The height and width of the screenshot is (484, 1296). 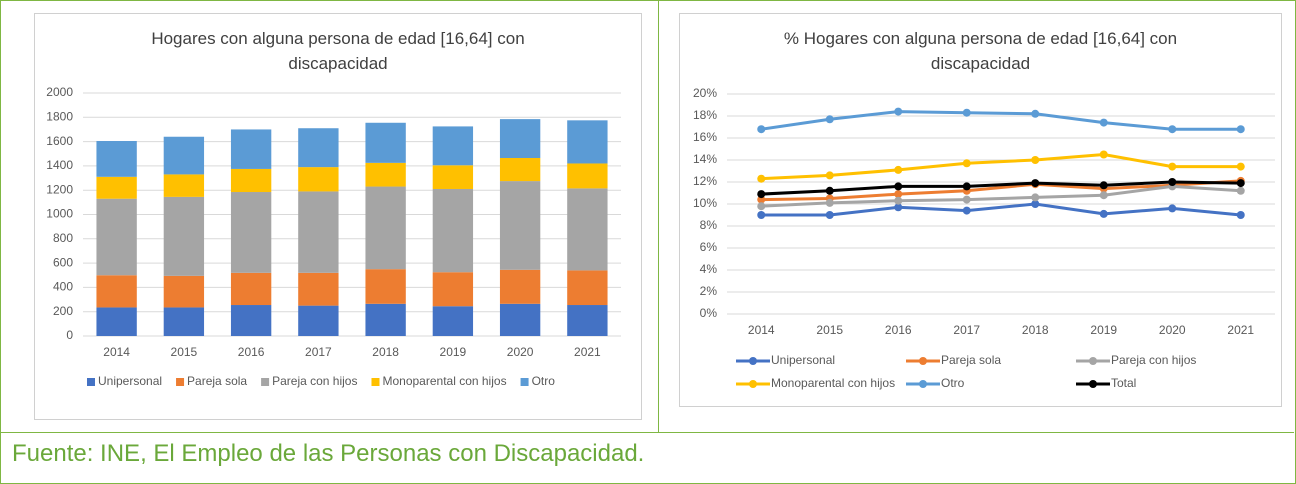 I want to click on legend-label: Pareja sola, so click(x=971, y=360).